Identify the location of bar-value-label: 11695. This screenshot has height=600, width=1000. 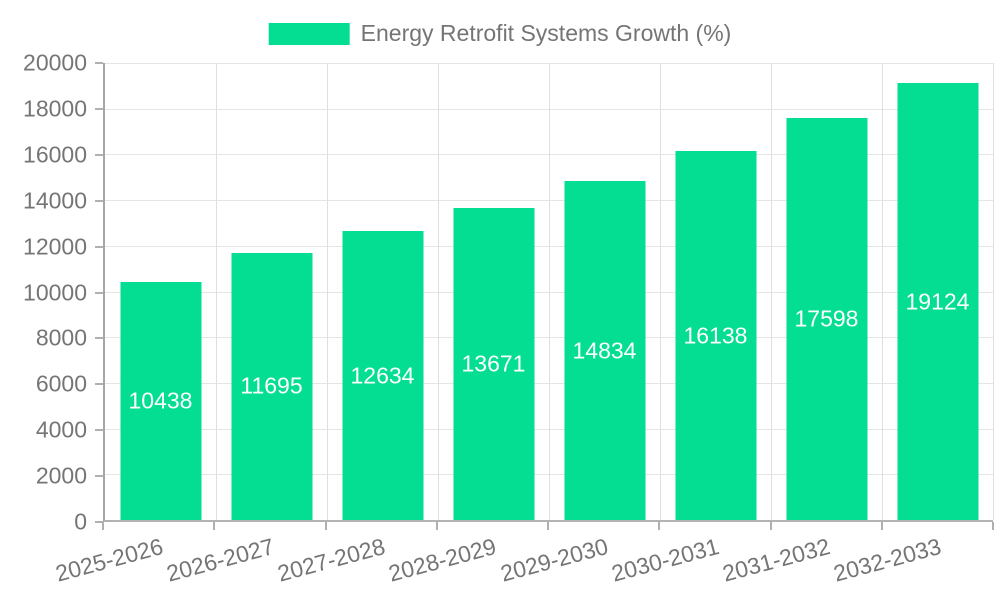
(271, 385).